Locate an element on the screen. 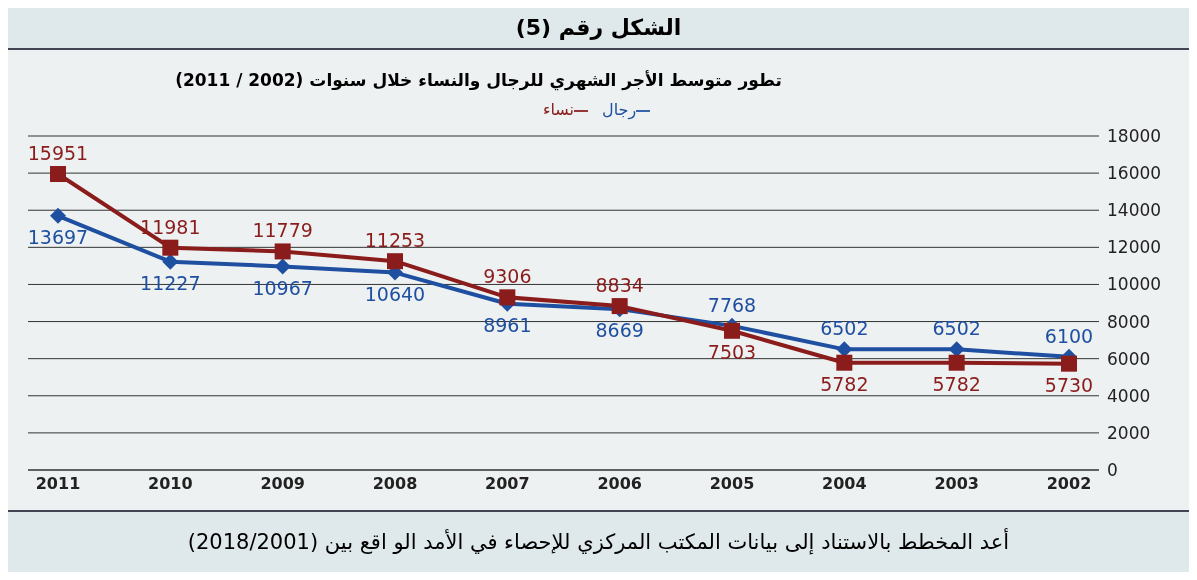 This screenshot has width=1197, height=580. y-tick-label: 2000 is located at coordinates (1129, 432).